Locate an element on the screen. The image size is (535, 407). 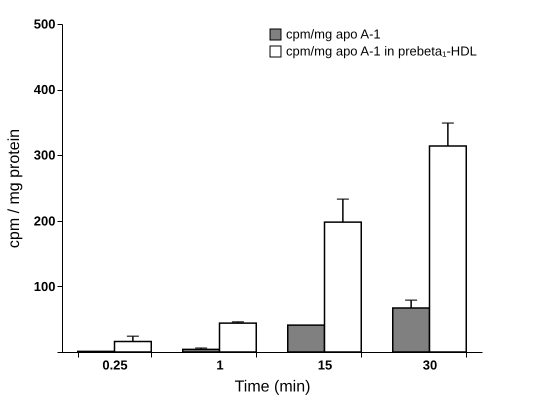
x-tick-label: 1 is located at coordinates (220, 365).